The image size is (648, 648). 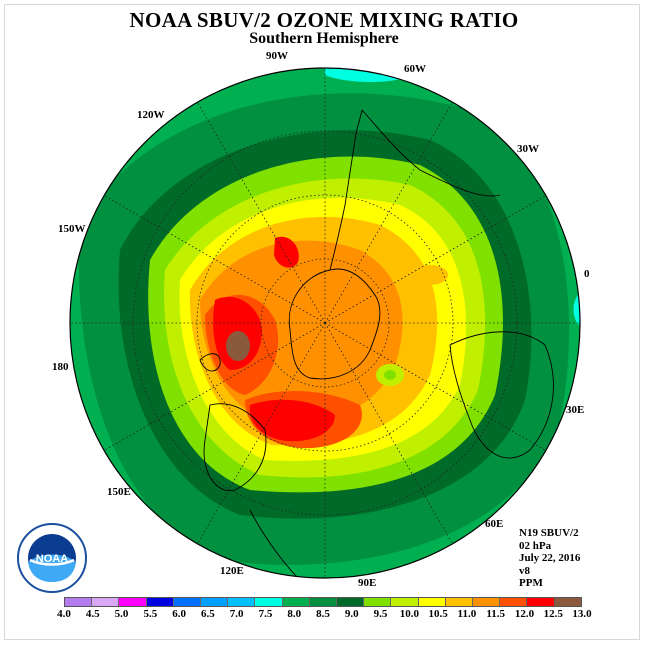 I want to click on lon-label-30e: 30E, so click(x=575, y=410).